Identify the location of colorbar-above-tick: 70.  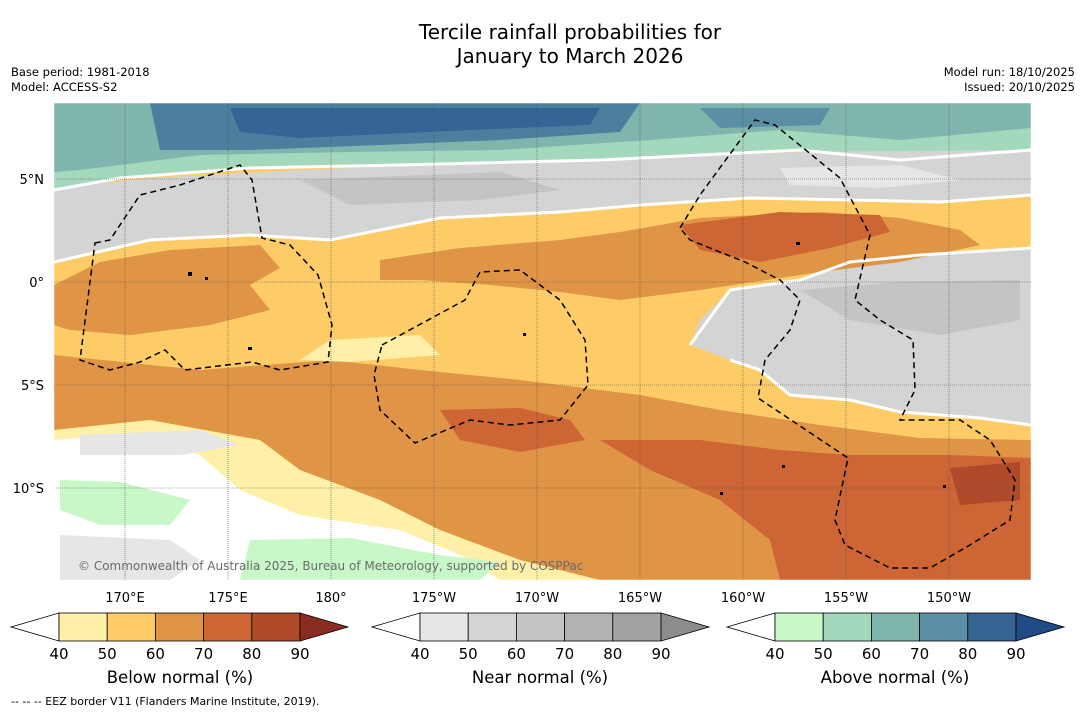
(919, 654).